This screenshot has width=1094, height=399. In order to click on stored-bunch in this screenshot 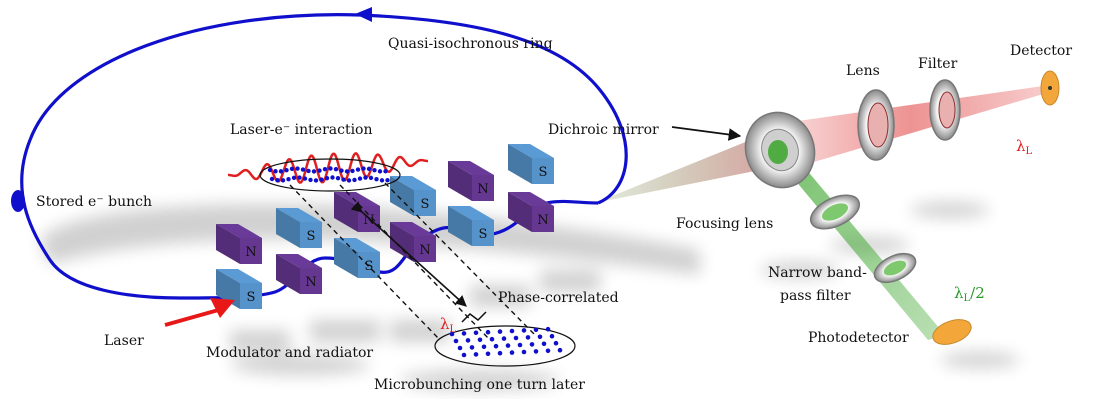, I will do `click(18, 201)`.